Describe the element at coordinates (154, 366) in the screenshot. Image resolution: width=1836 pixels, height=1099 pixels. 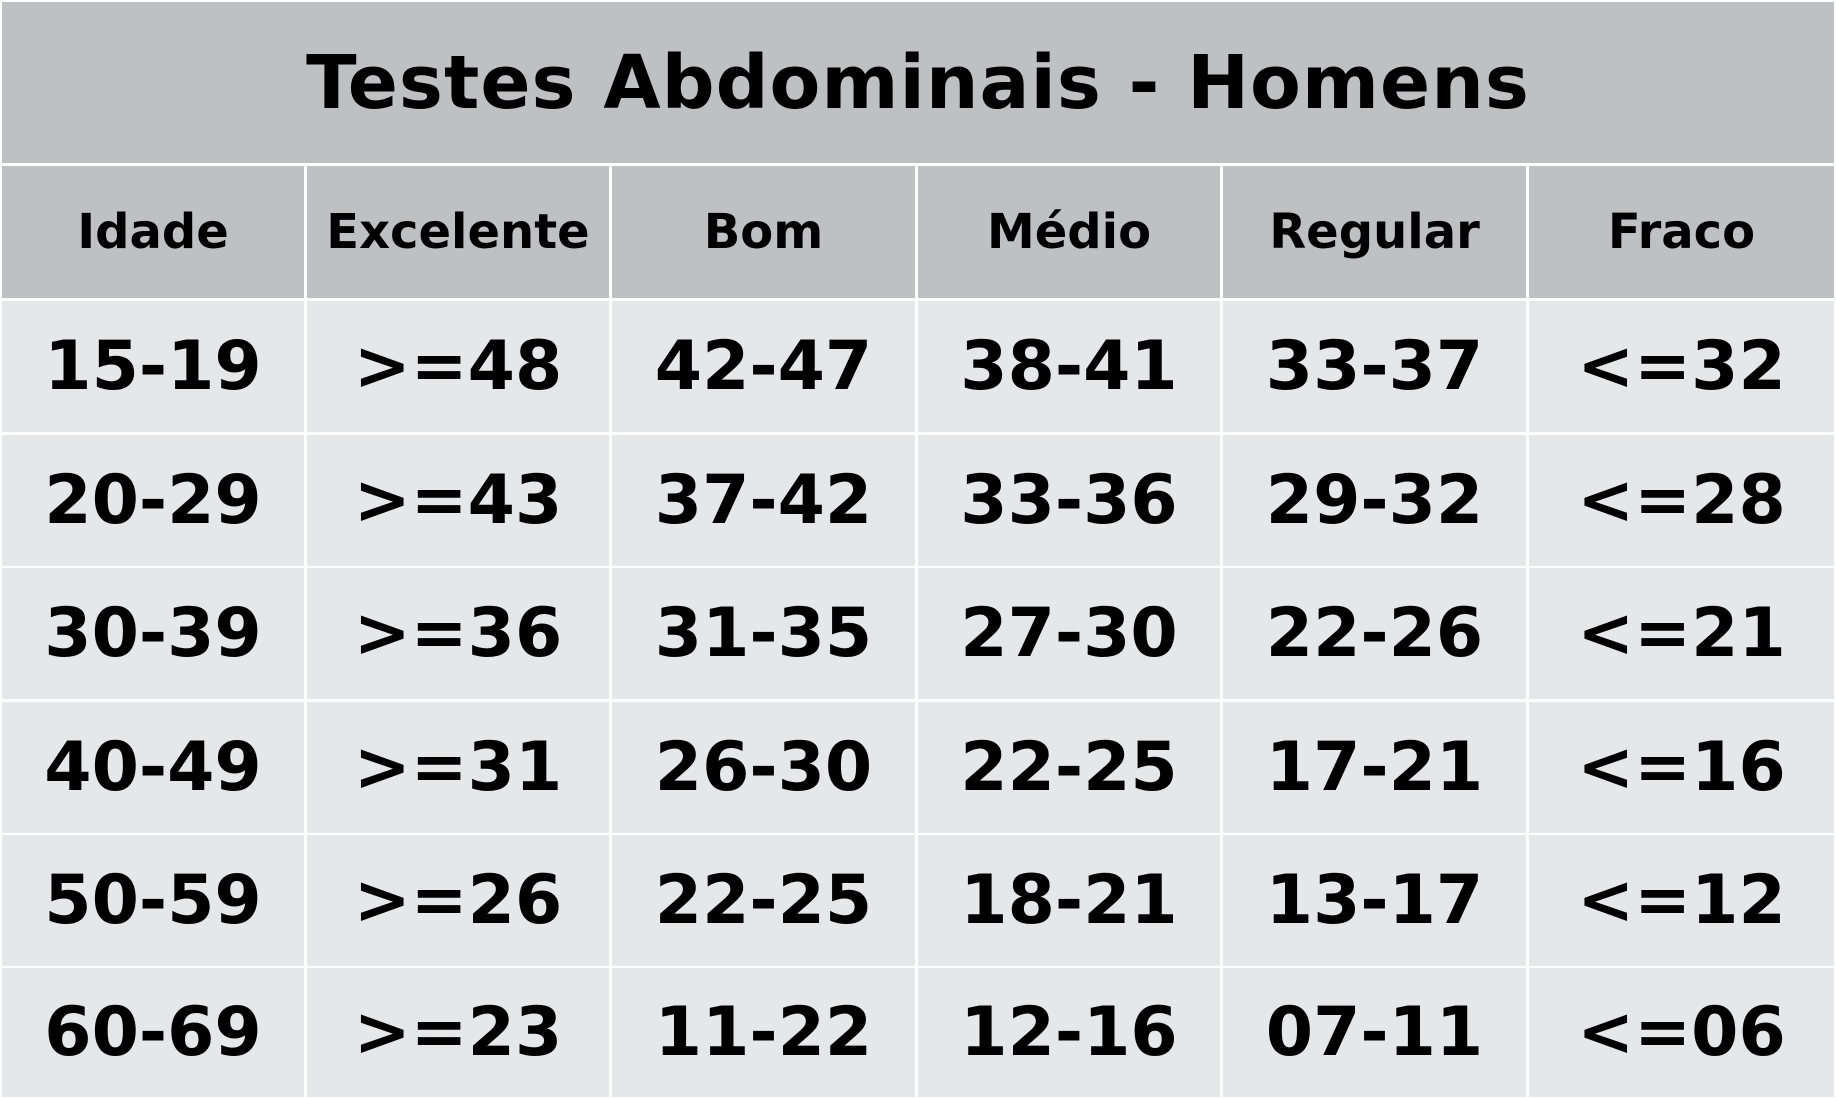
I see `age-cell: 15-19` at that location.